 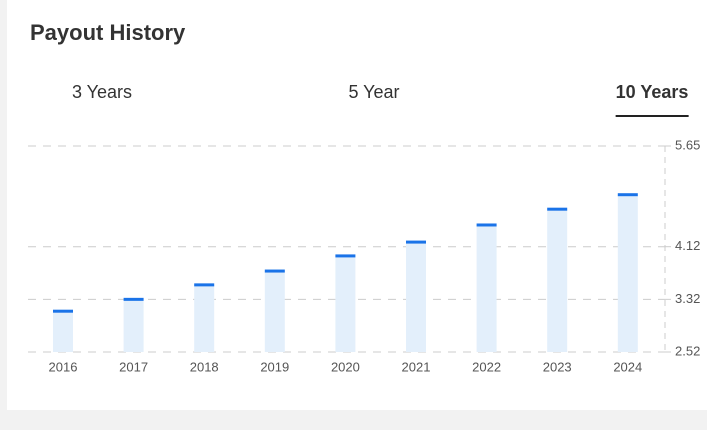 What do you see at coordinates (108, 32) in the screenshot?
I see `card-title: Payout History` at bounding box center [108, 32].